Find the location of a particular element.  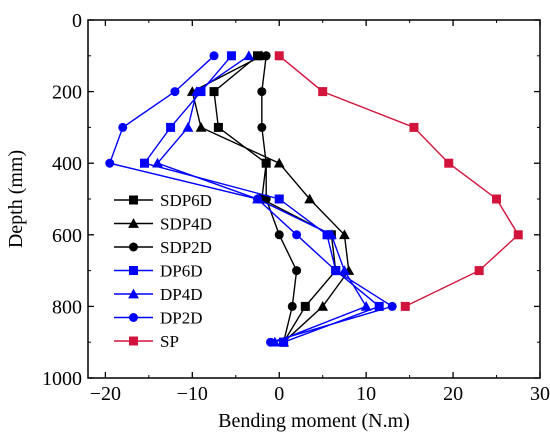

x-tick-label: −10 is located at coordinates (192, 394).